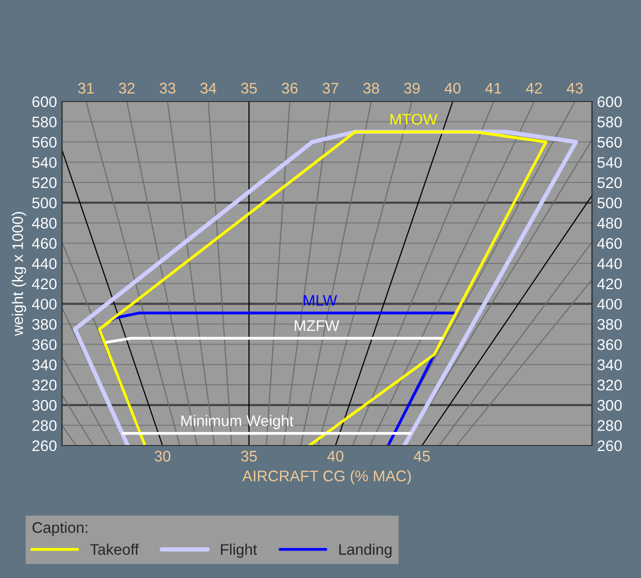 The image size is (641, 578). Describe the element at coordinates (290, 88) in the screenshot. I see `x2-tick-label: 36` at that location.